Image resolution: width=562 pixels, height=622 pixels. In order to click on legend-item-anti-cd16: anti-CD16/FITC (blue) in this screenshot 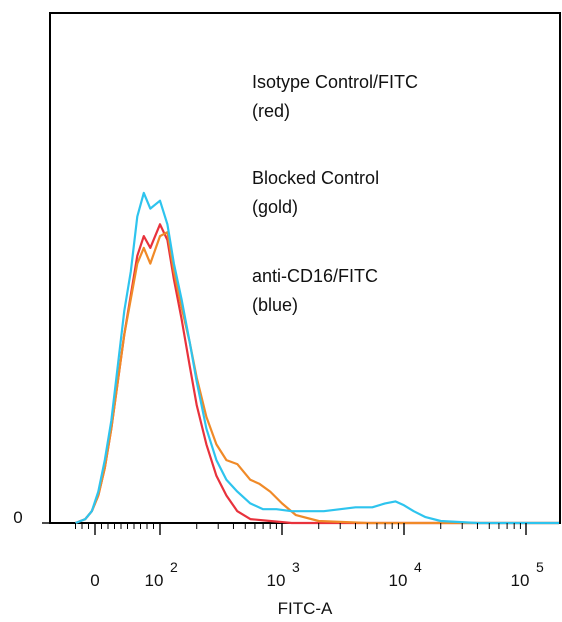, I will do `click(315, 291)`.